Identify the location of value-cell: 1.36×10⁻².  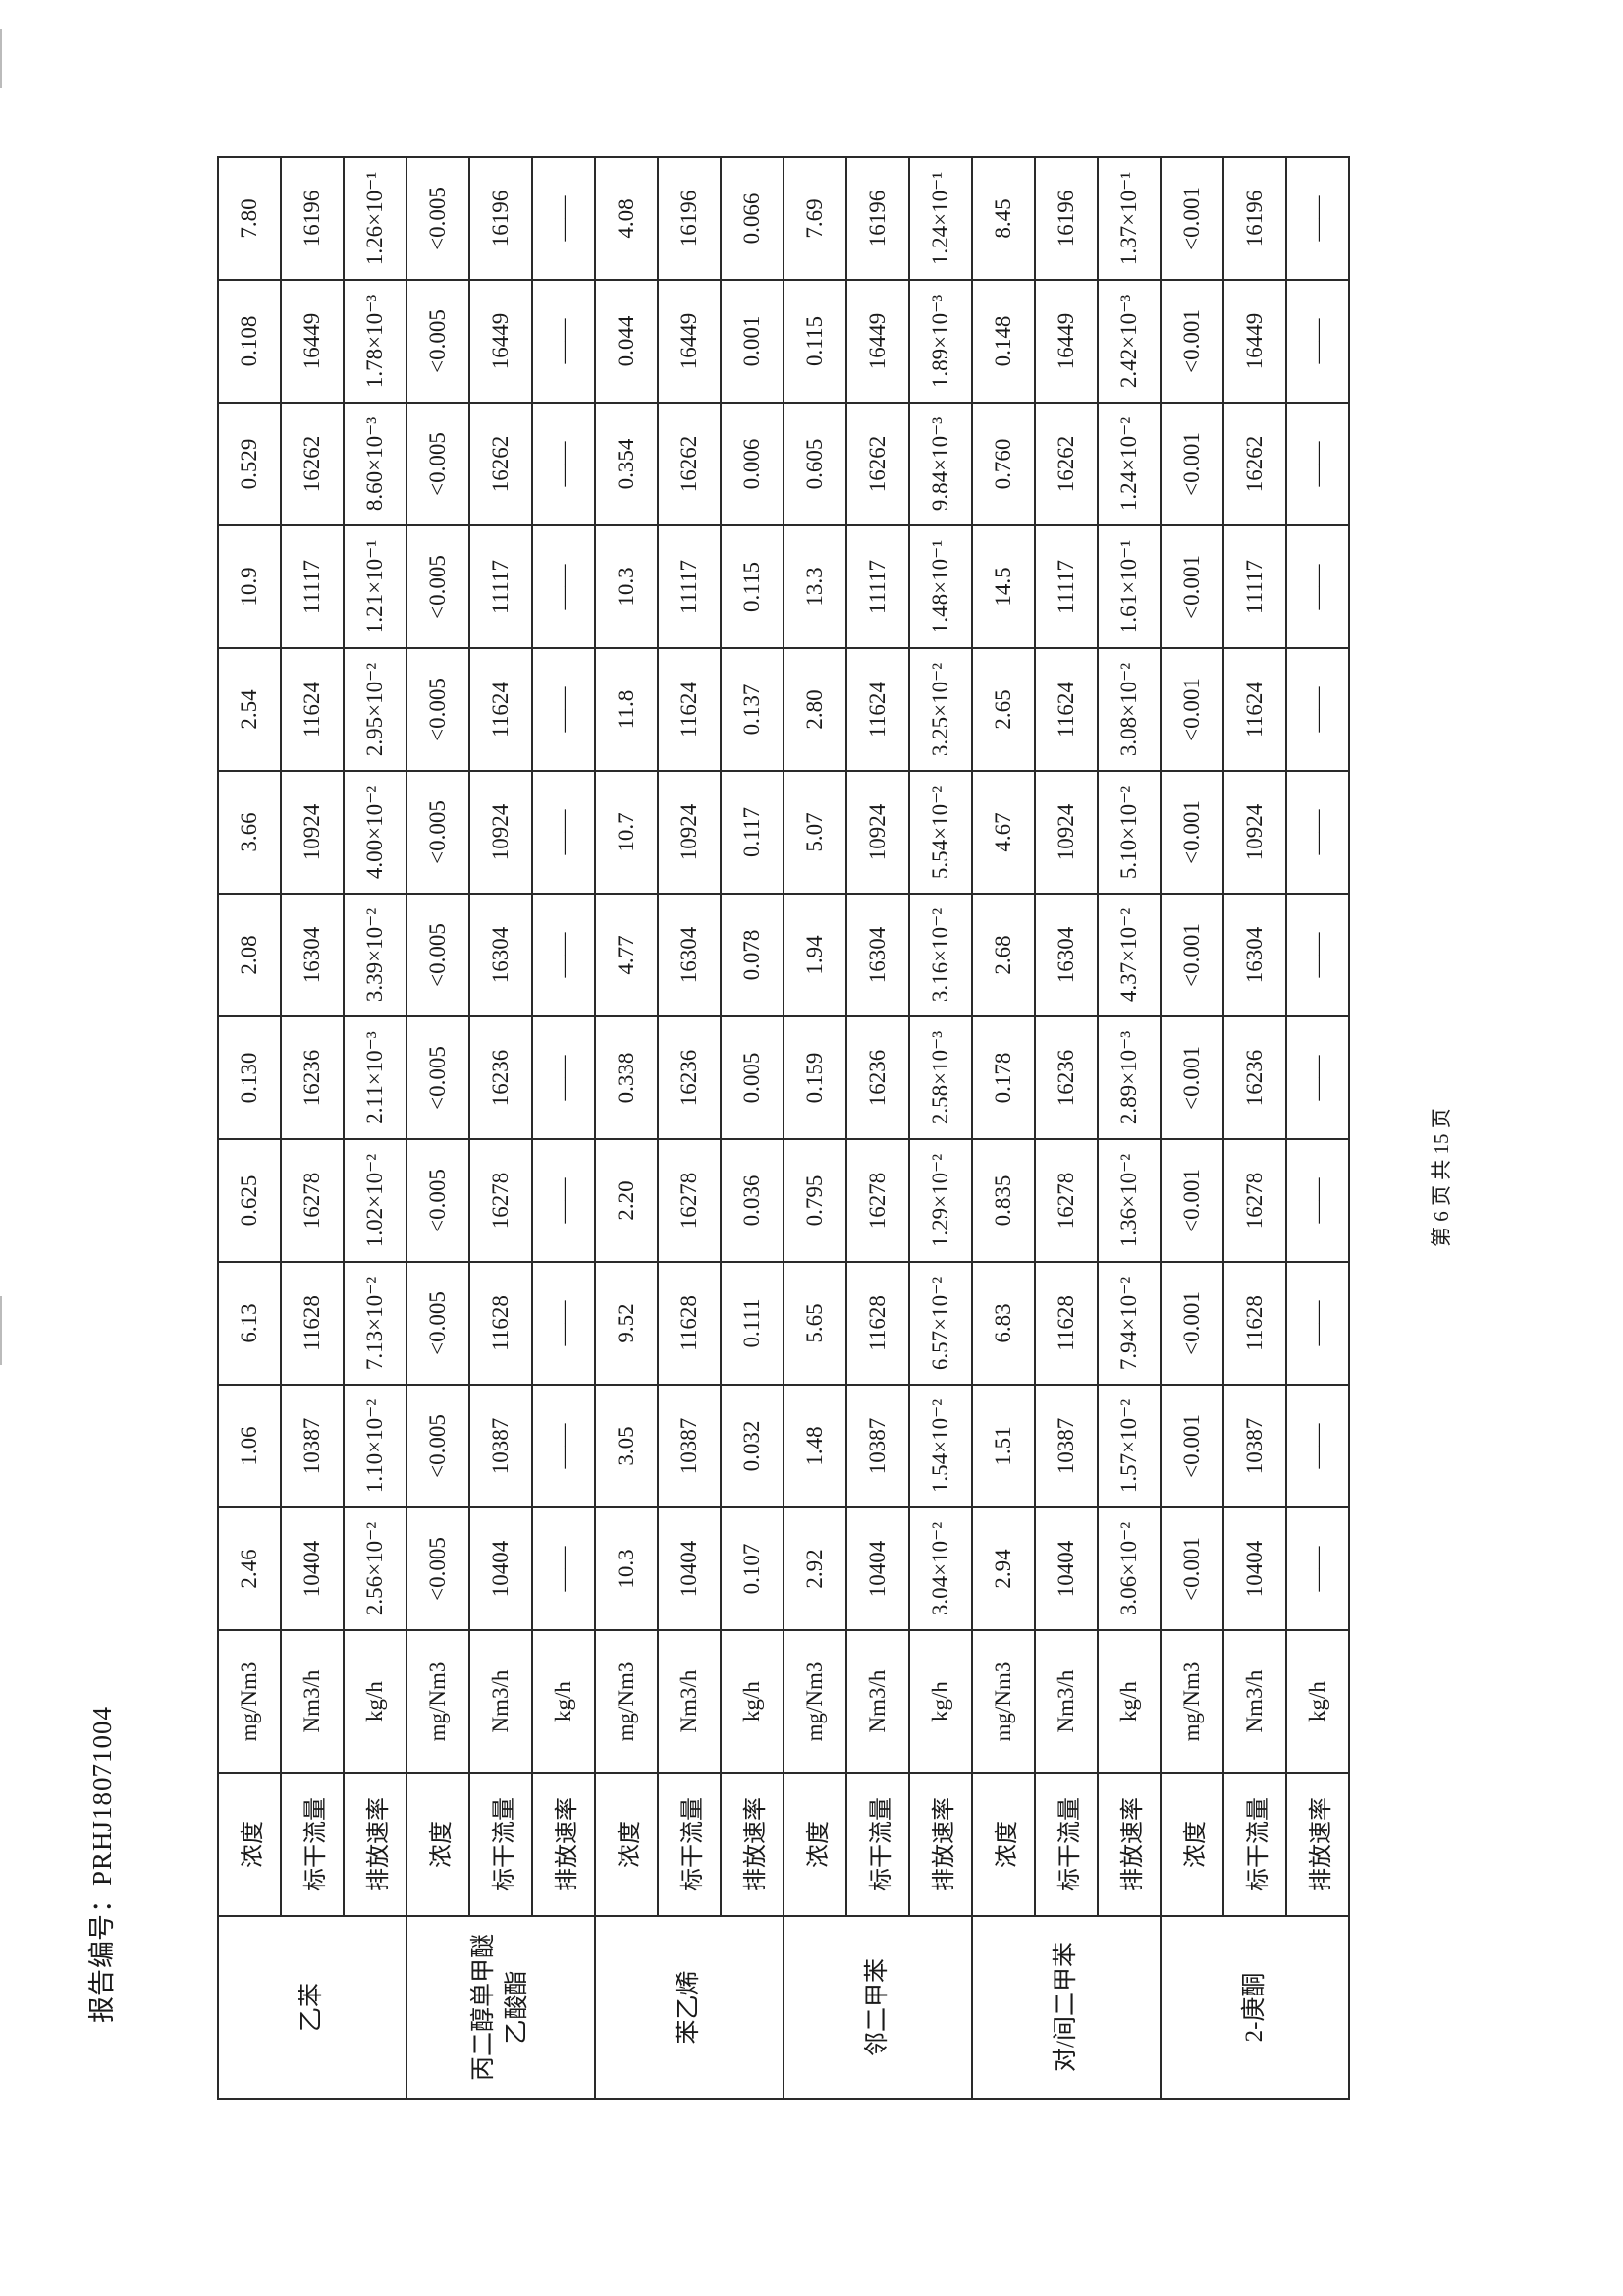
(1129, 1200).